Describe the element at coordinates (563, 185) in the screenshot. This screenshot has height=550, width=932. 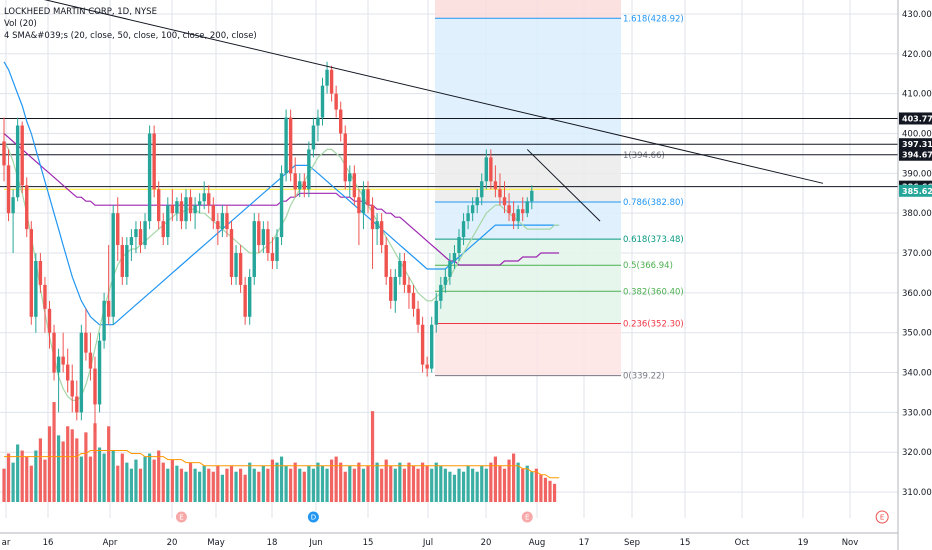
I see `trend-line` at that location.